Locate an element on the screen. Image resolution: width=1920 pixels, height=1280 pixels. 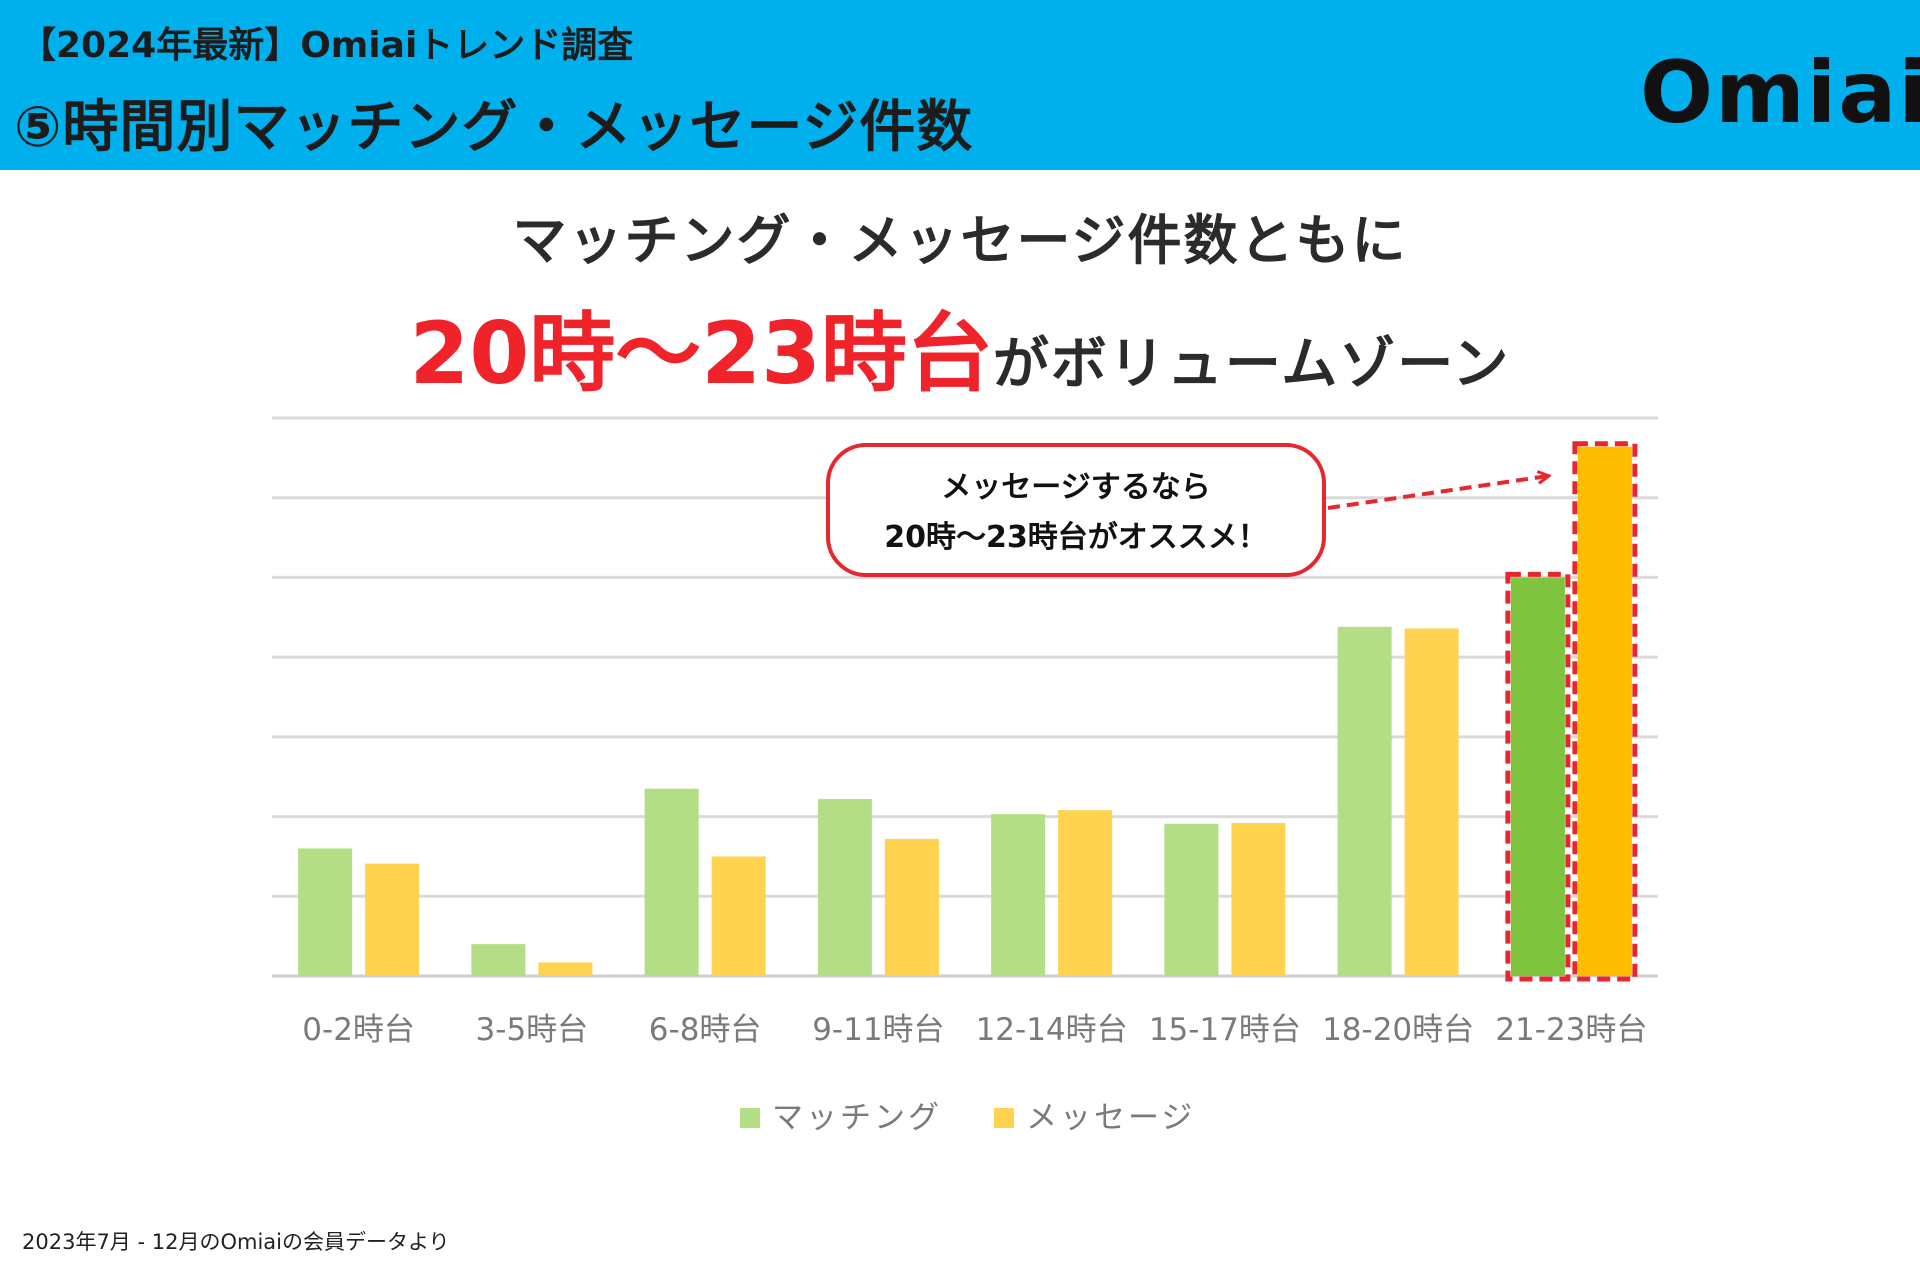
category-label: 3-5時台 is located at coordinates (532, 1030).